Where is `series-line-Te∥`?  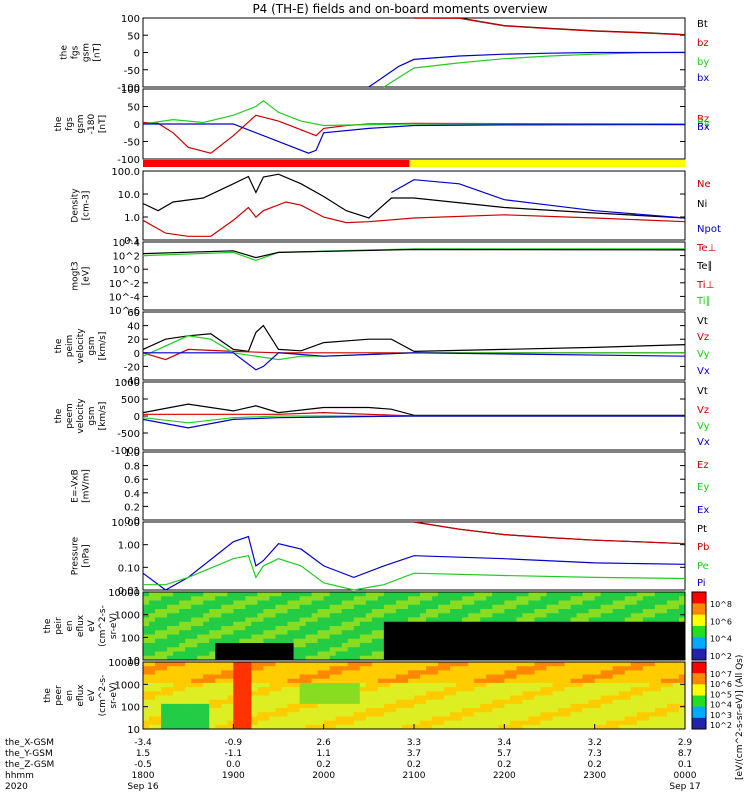 series-line-Te∥ is located at coordinates (414, 253).